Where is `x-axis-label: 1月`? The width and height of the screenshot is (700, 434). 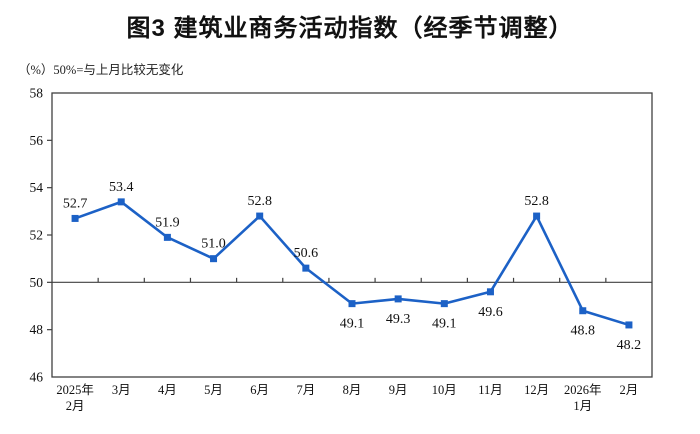
x-axis-label: 1月 is located at coordinates (582, 406).